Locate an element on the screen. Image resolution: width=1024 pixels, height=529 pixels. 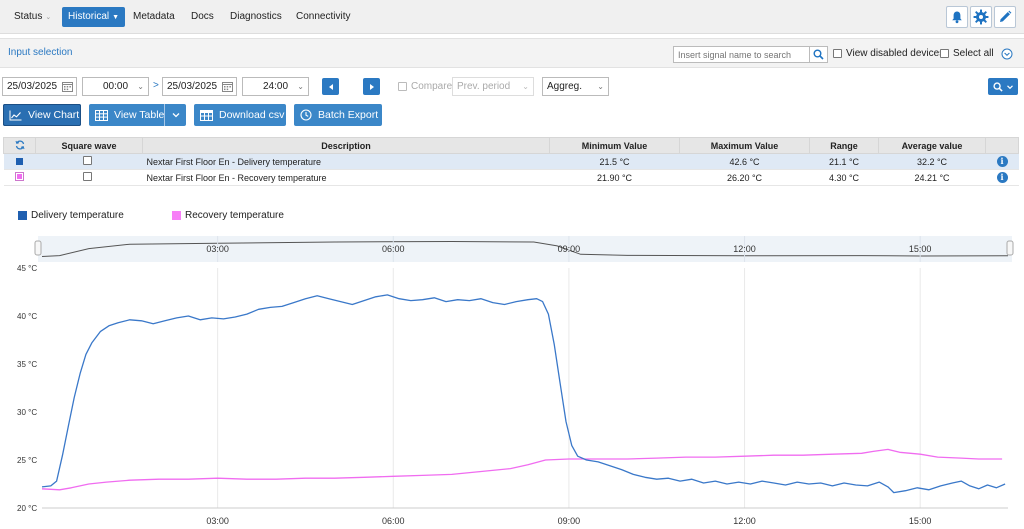
select-all: Select all is located at coordinates (967, 53).